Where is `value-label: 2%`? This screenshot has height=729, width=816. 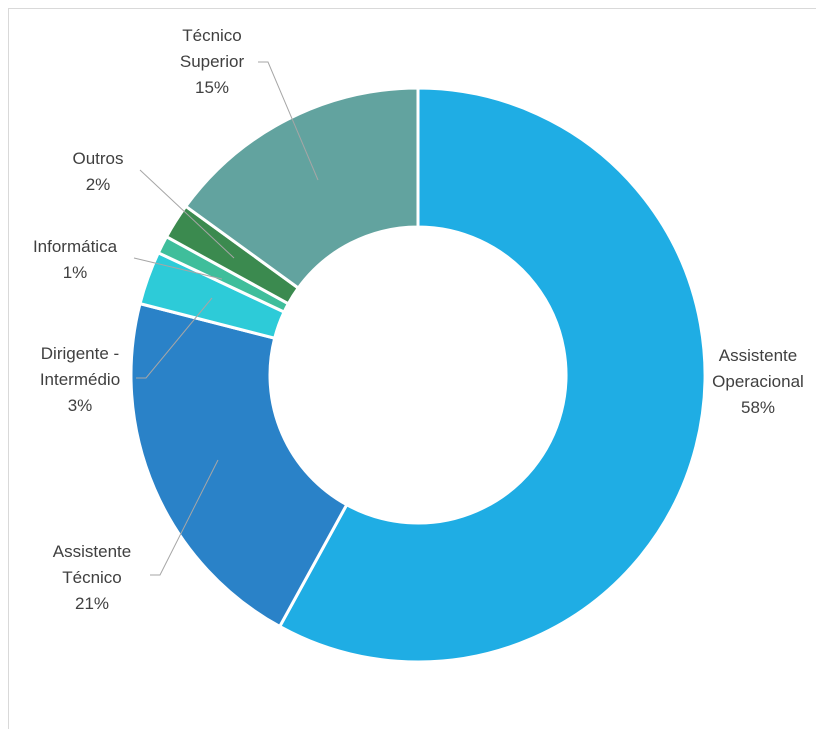 value-label: 2% is located at coordinates (98, 184).